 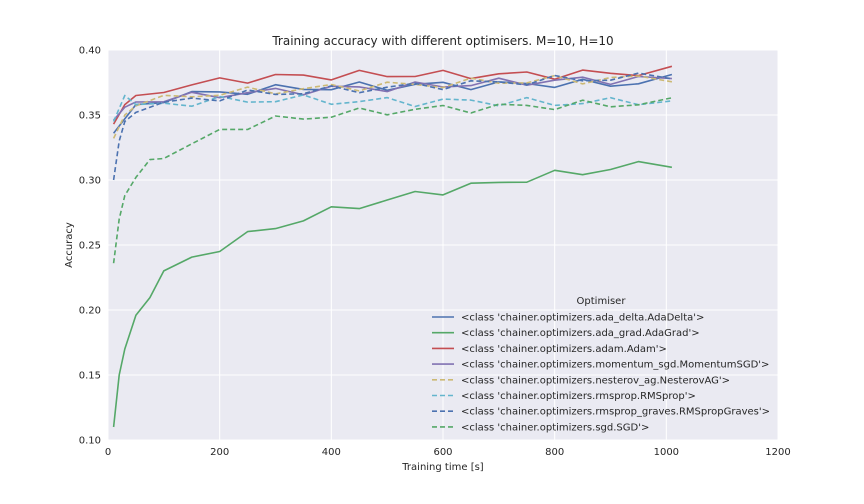 I want to click on x-tick-label: 200, so click(x=219, y=452).